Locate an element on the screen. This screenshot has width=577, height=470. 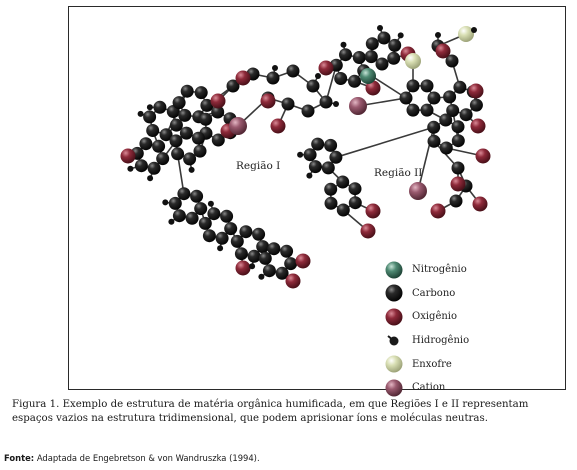
legend-item: Nitrogênio is located at coordinates (459, 270).